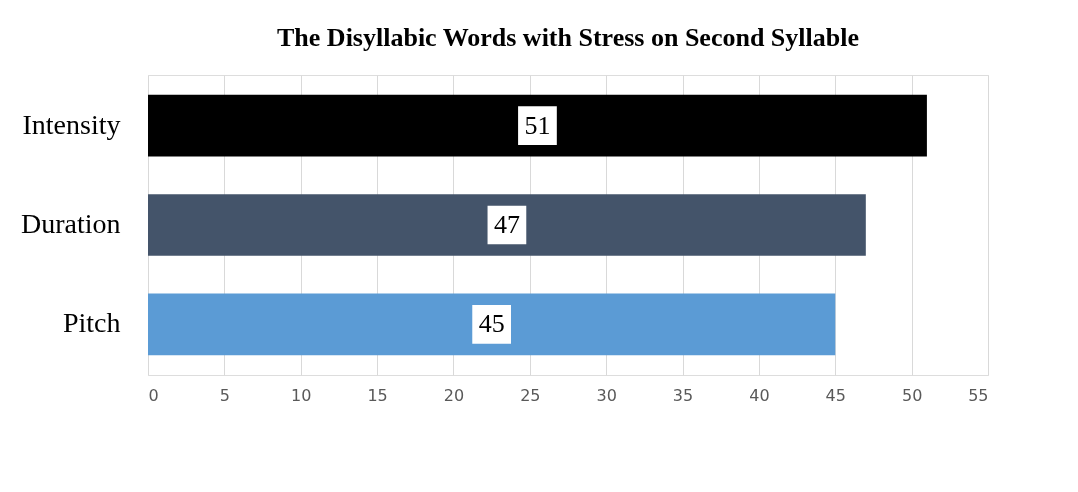 The height and width of the screenshot is (492, 1078). Describe the element at coordinates (377, 395) in the screenshot. I see `x-tick-label: 15` at that location.